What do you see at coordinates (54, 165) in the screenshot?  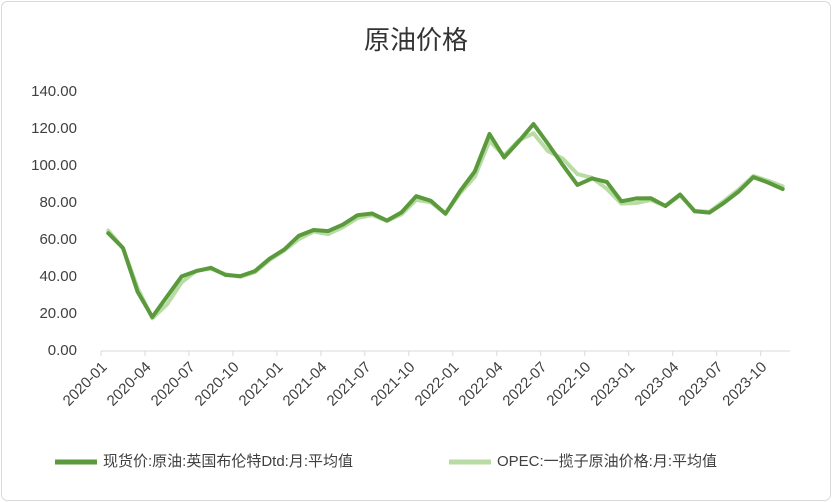 I see `y-tick-label: 100.00` at bounding box center [54, 165].